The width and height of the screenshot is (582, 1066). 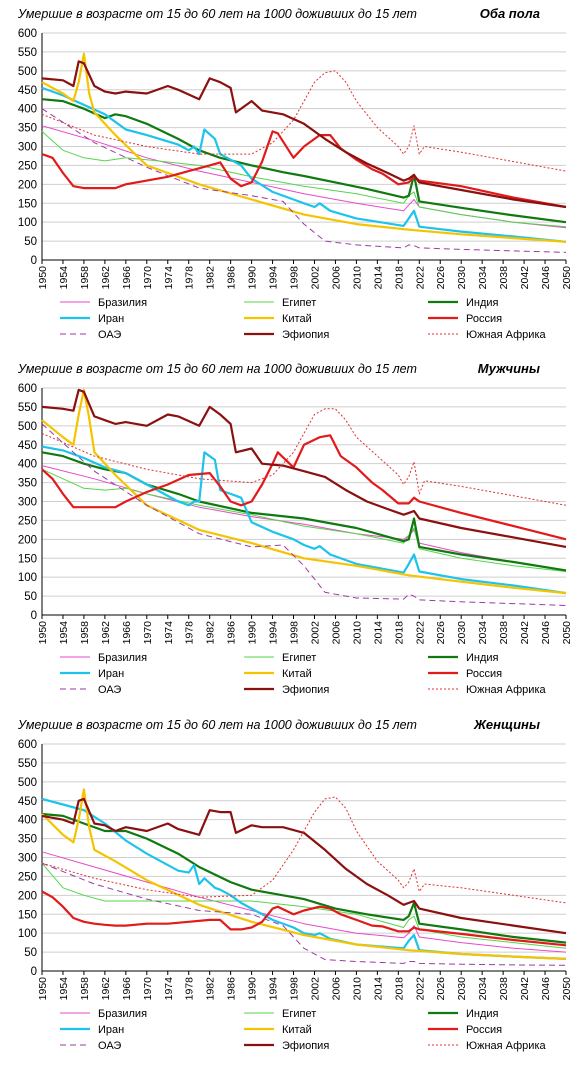 I want to click on x-tick-label: 1982, so click(x=211, y=633).